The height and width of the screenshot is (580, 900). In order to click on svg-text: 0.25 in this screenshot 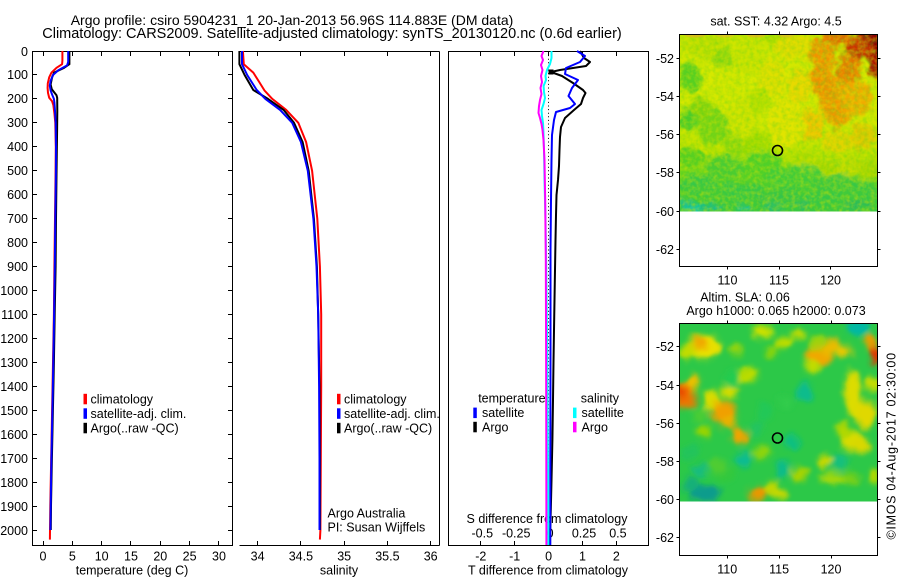, I will do `click(584, 533)`.